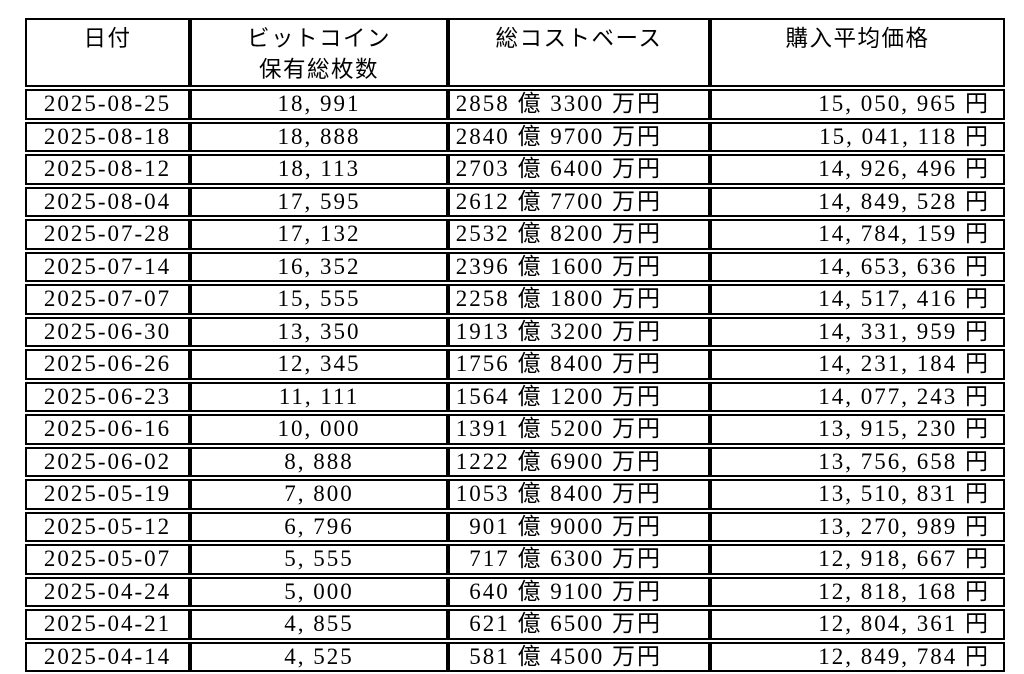 This screenshot has width=1024, height=674. Describe the element at coordinates (107, 331) in the screenshot. I see `cell-date: 2025-06-30` at that location.